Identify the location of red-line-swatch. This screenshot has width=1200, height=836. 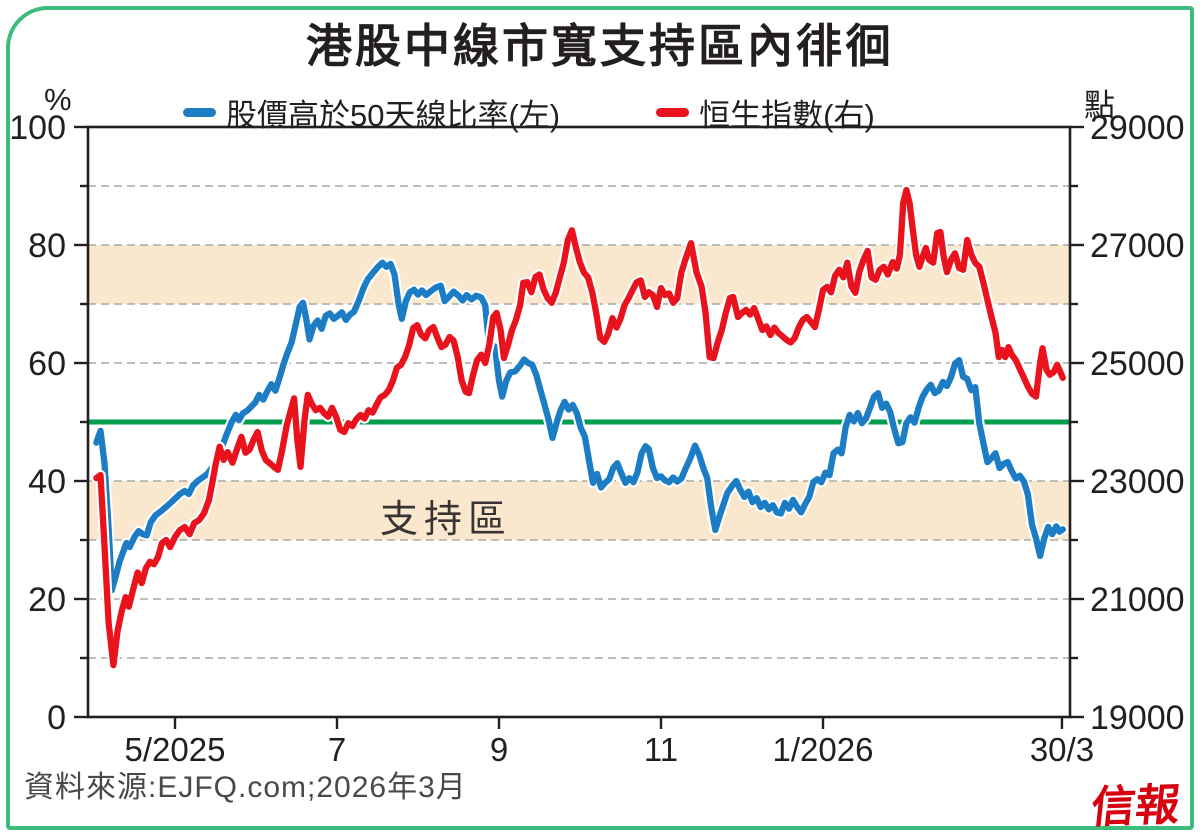
(673, 112).